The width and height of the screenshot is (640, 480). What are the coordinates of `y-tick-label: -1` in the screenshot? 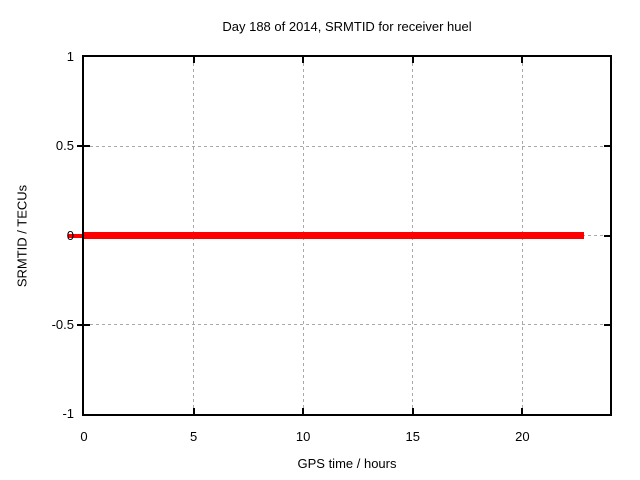 It's located at (68, 413).